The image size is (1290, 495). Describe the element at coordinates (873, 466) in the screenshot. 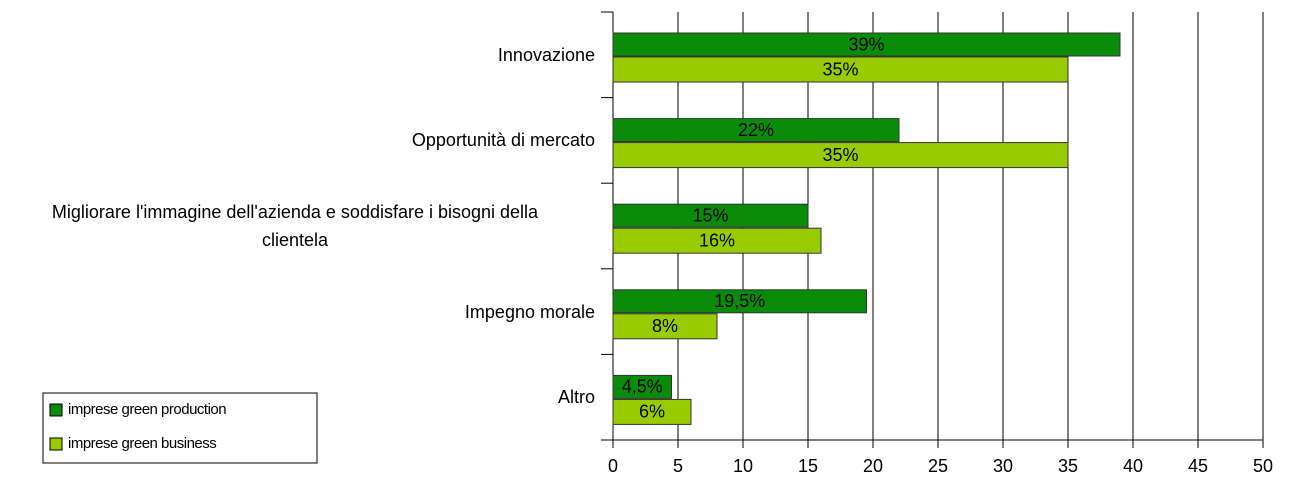

I see `x-tick-label: 20` at that location.